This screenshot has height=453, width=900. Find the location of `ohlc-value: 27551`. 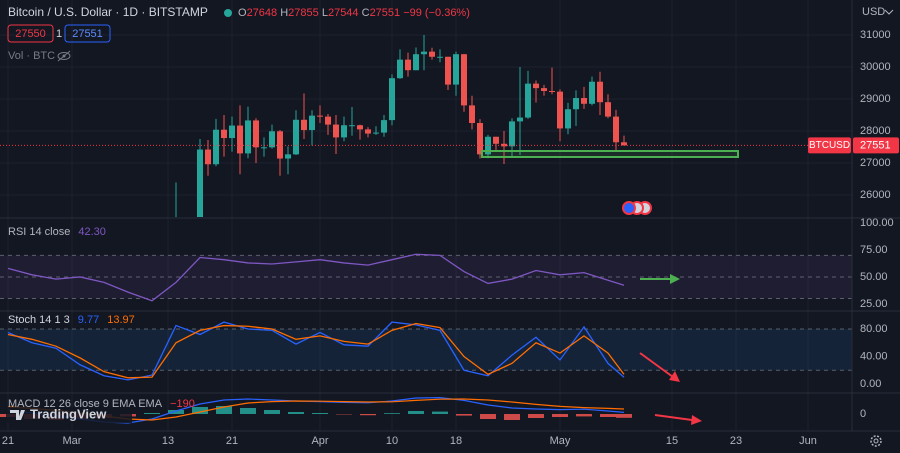

ohlc-value: 27551 is located at coordinates (385, 13).